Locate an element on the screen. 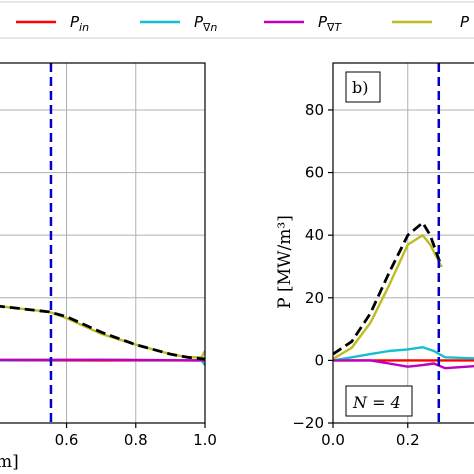 Image resolution: width=474 pixels, height=474 pixels. y-tick-label: 40 is located at coordinates (314, 235).